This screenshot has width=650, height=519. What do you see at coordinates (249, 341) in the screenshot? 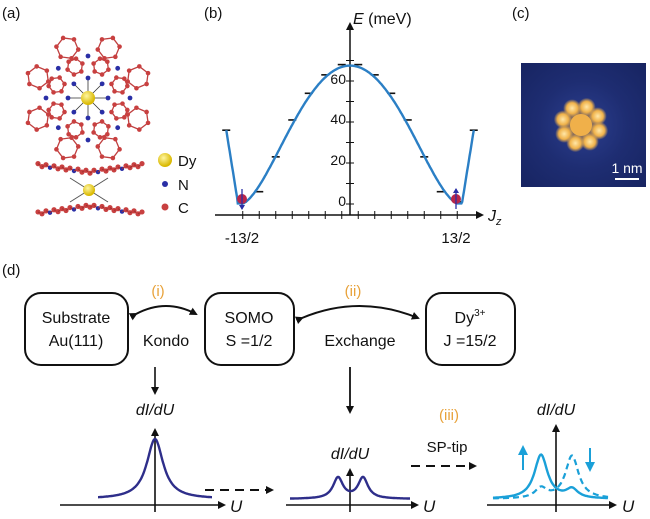
I see `somo-line2: S =1/2` at bounding box center [249, 341].